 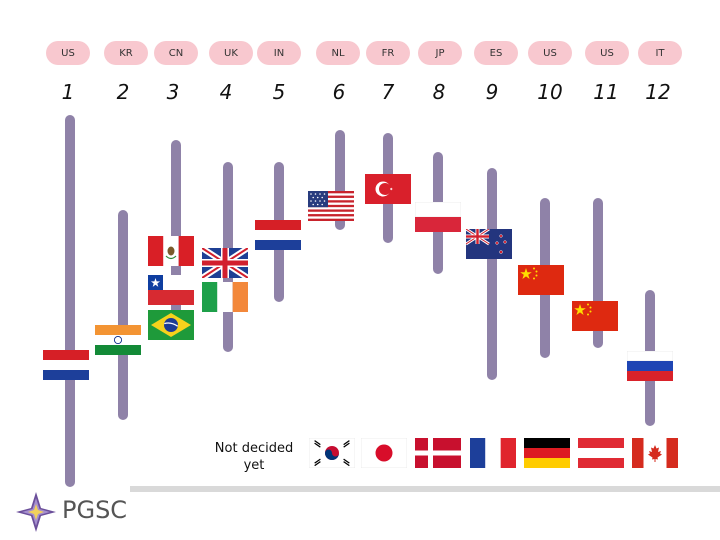 What do you see at coordinates (225, 297) in the screenshot?
I see `ireland-flag-icon` at bounding box center [225, 297].